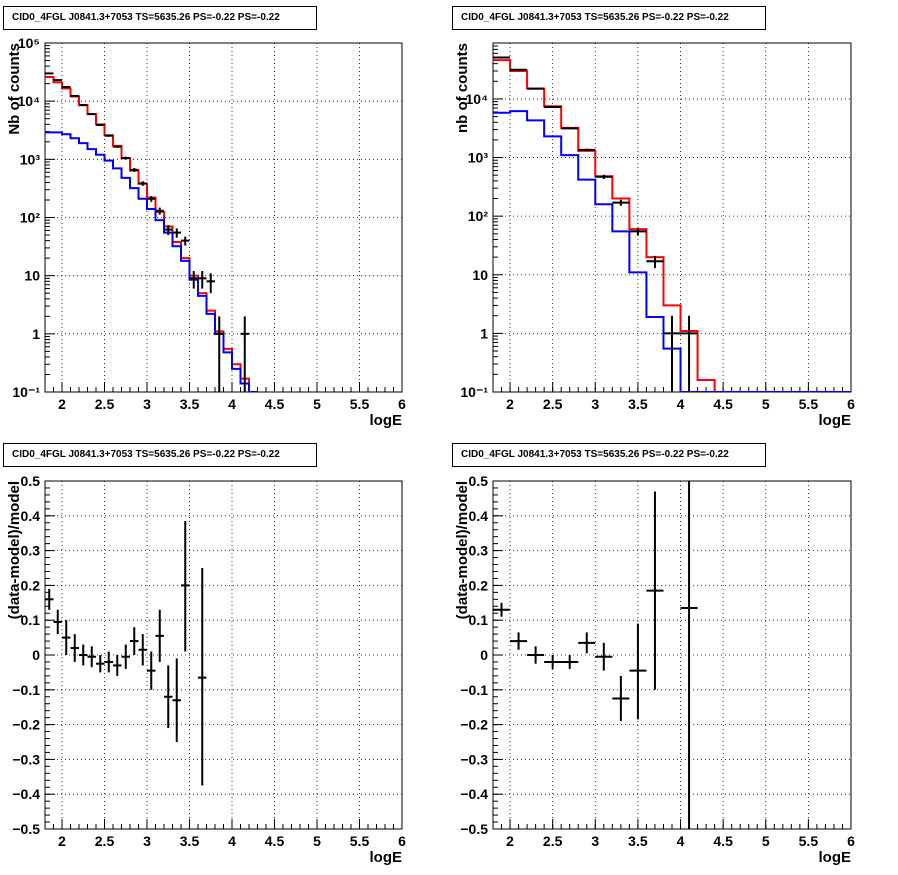  Describe the element at coordinates (14, 89) in the screenshot. I see `y-axis-label: Nb of counts` at that location.